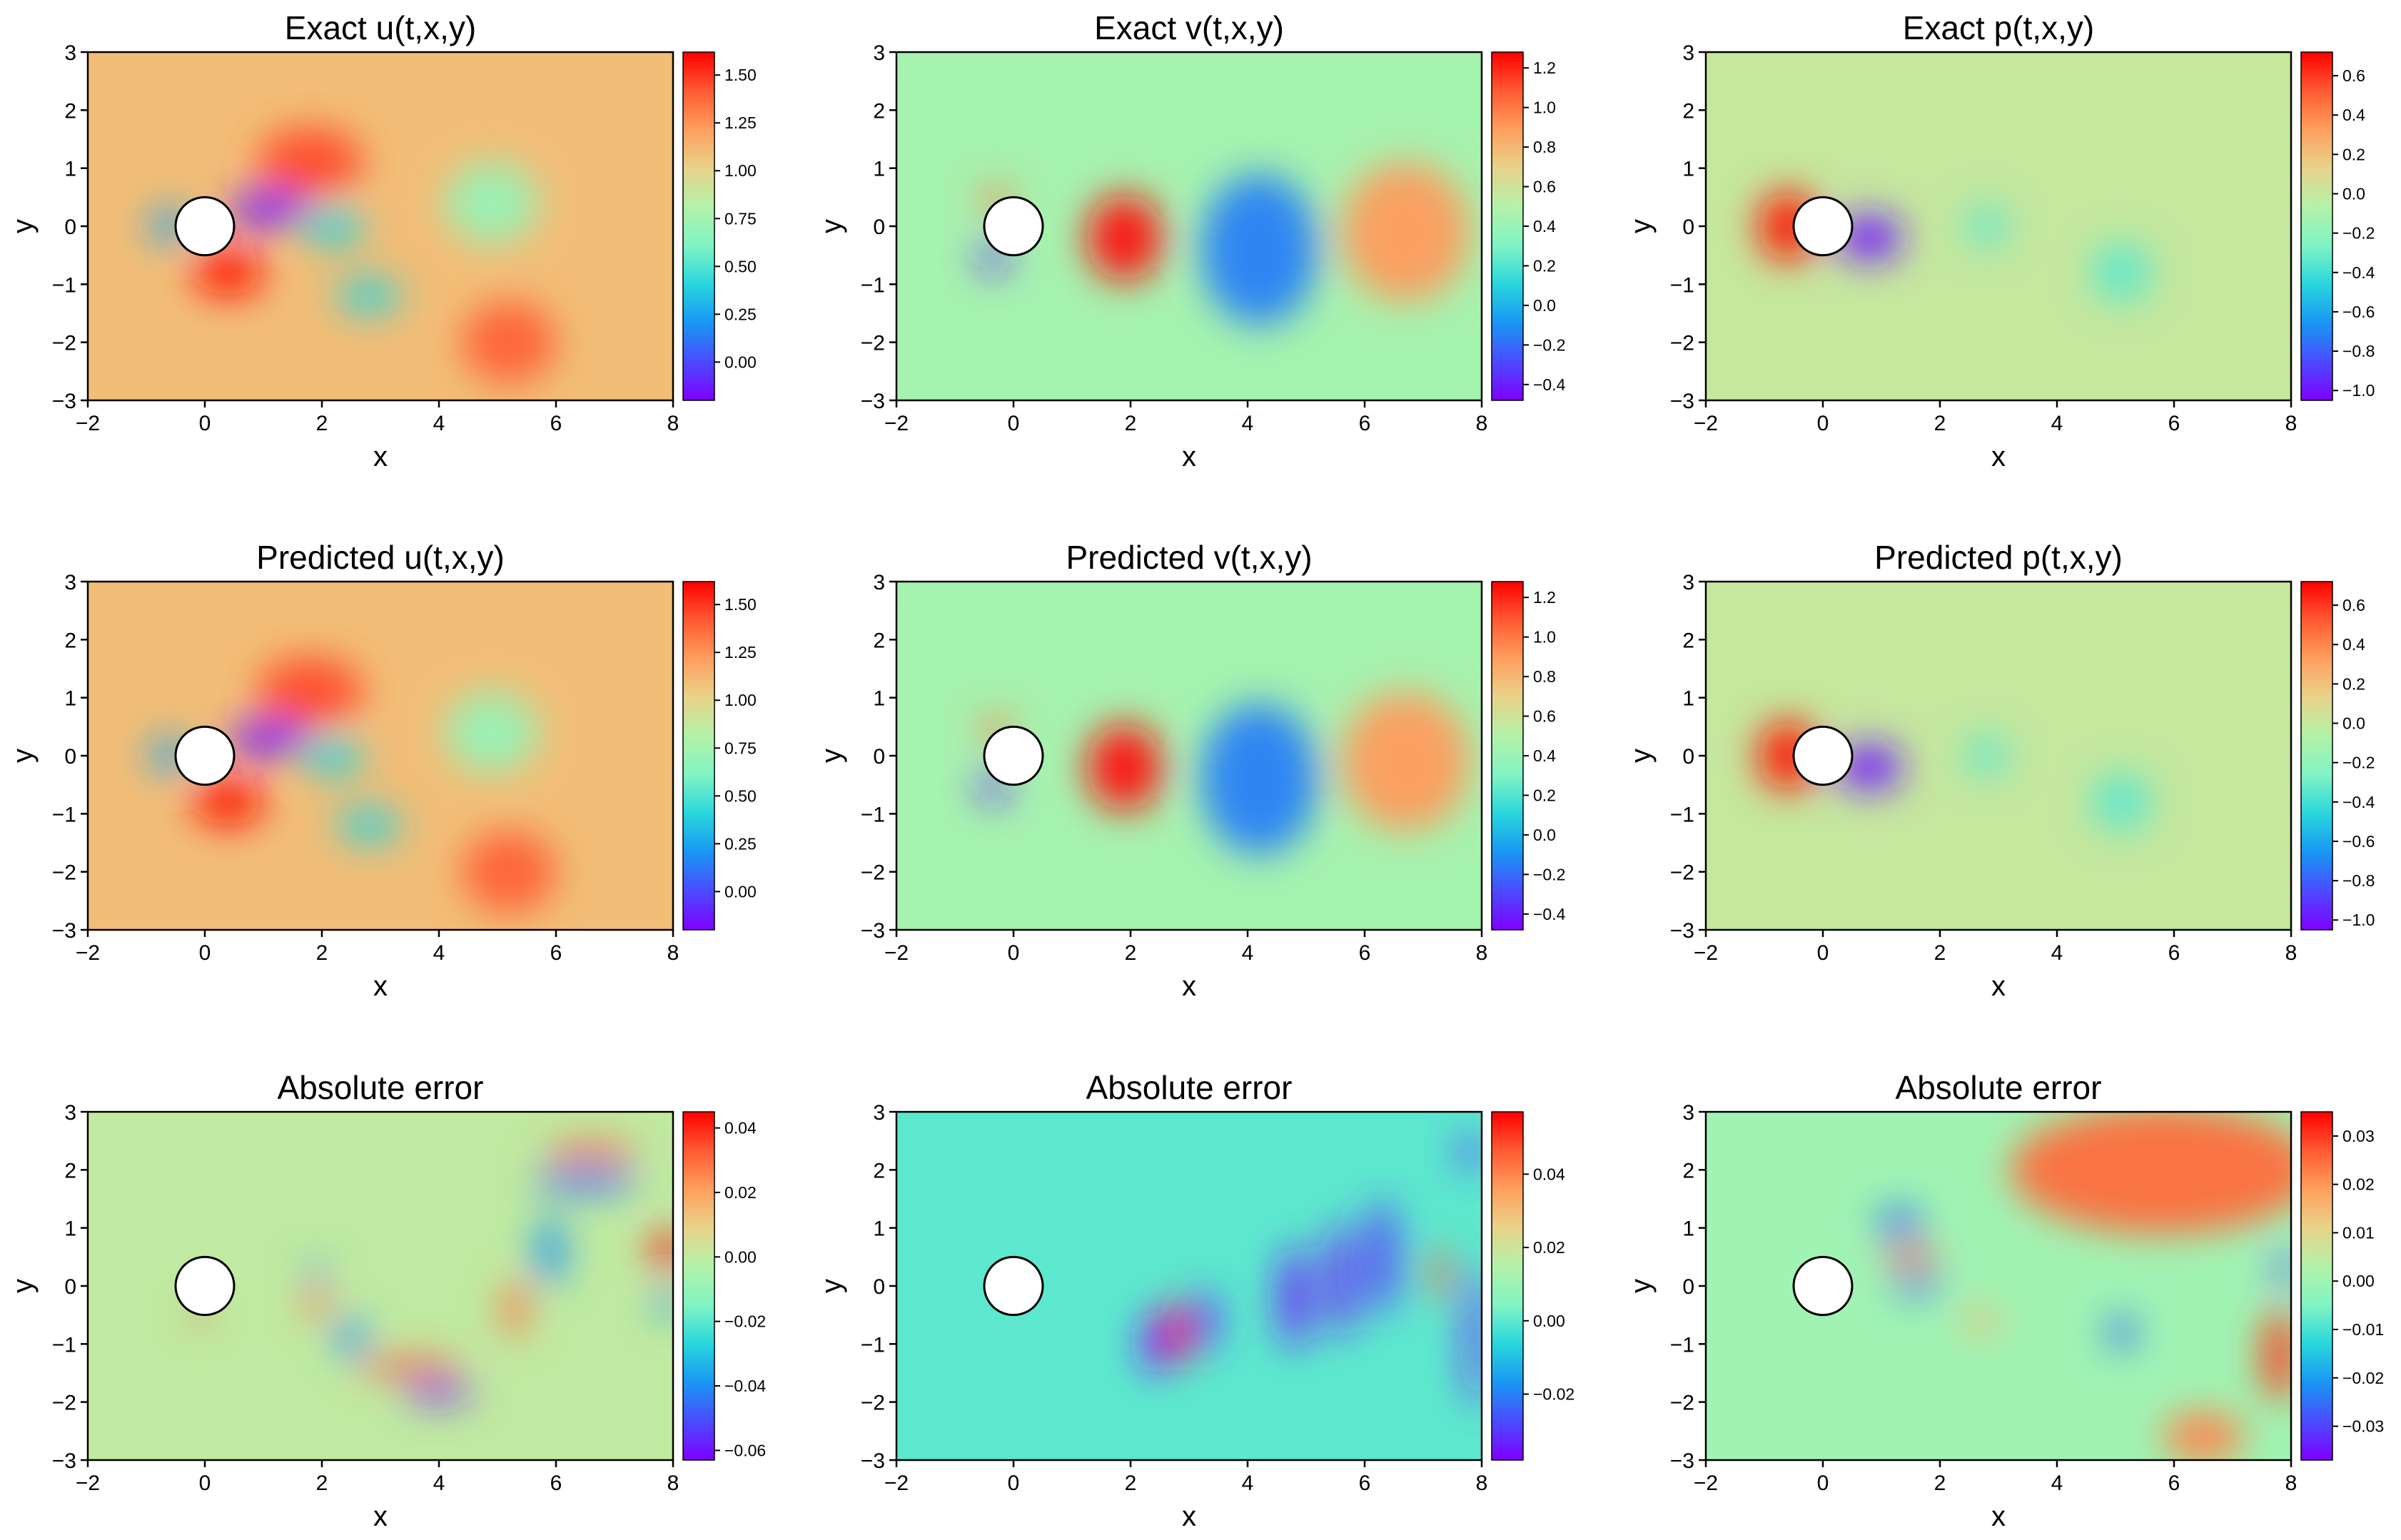 The height and width of the screenshot is (1540, 2401). I want to click on colorbar-tick-label: 0.6, so click(1544, 187).